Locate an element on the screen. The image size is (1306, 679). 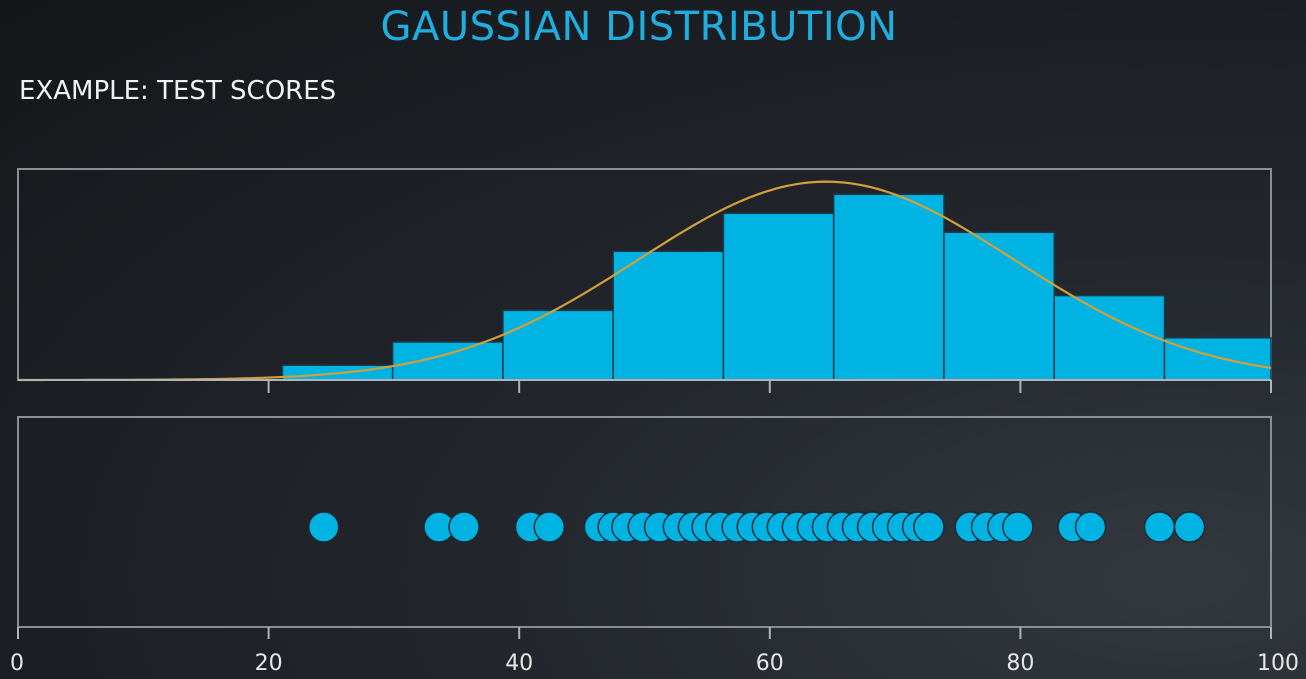
chart-subtitle: EXAMPLE: TEST SCORES is located at coordinates (178, 91).